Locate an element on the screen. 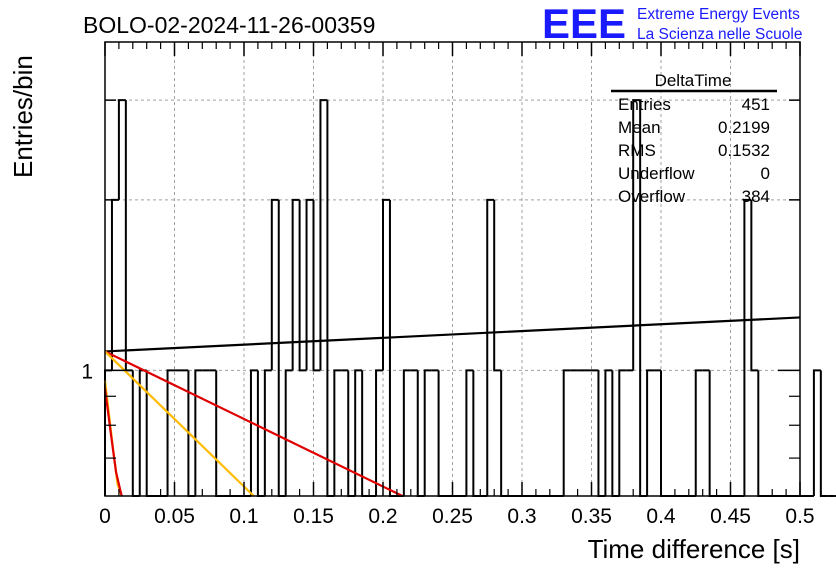 Image resolution: width=836 pixels, height=572 pixels. stats-value-rms: 0.1532 is located at coordinates (744, 150).